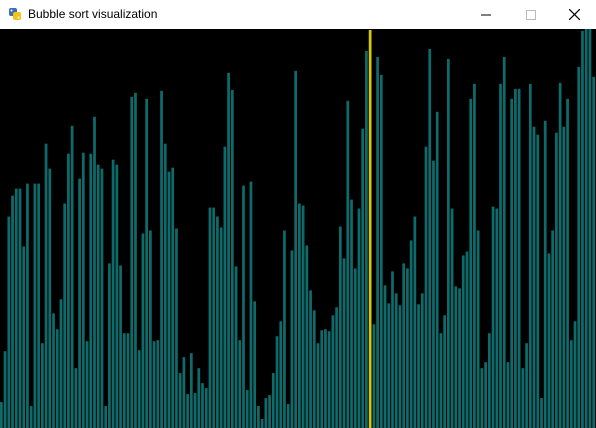  What do you see at coordinates (298, 14) in the screenshot?
I see `title-bar: Bubble sort visualization` at bounding box center [298, 14].